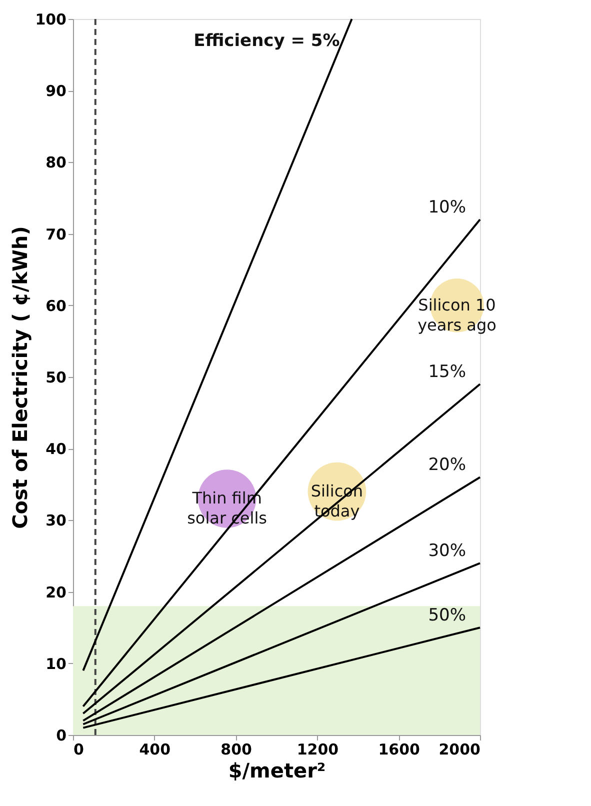  What do you see at coordinates (447, 207) in the screenshot?
I see `series-label: 10%` at bounding box center [447, 207].